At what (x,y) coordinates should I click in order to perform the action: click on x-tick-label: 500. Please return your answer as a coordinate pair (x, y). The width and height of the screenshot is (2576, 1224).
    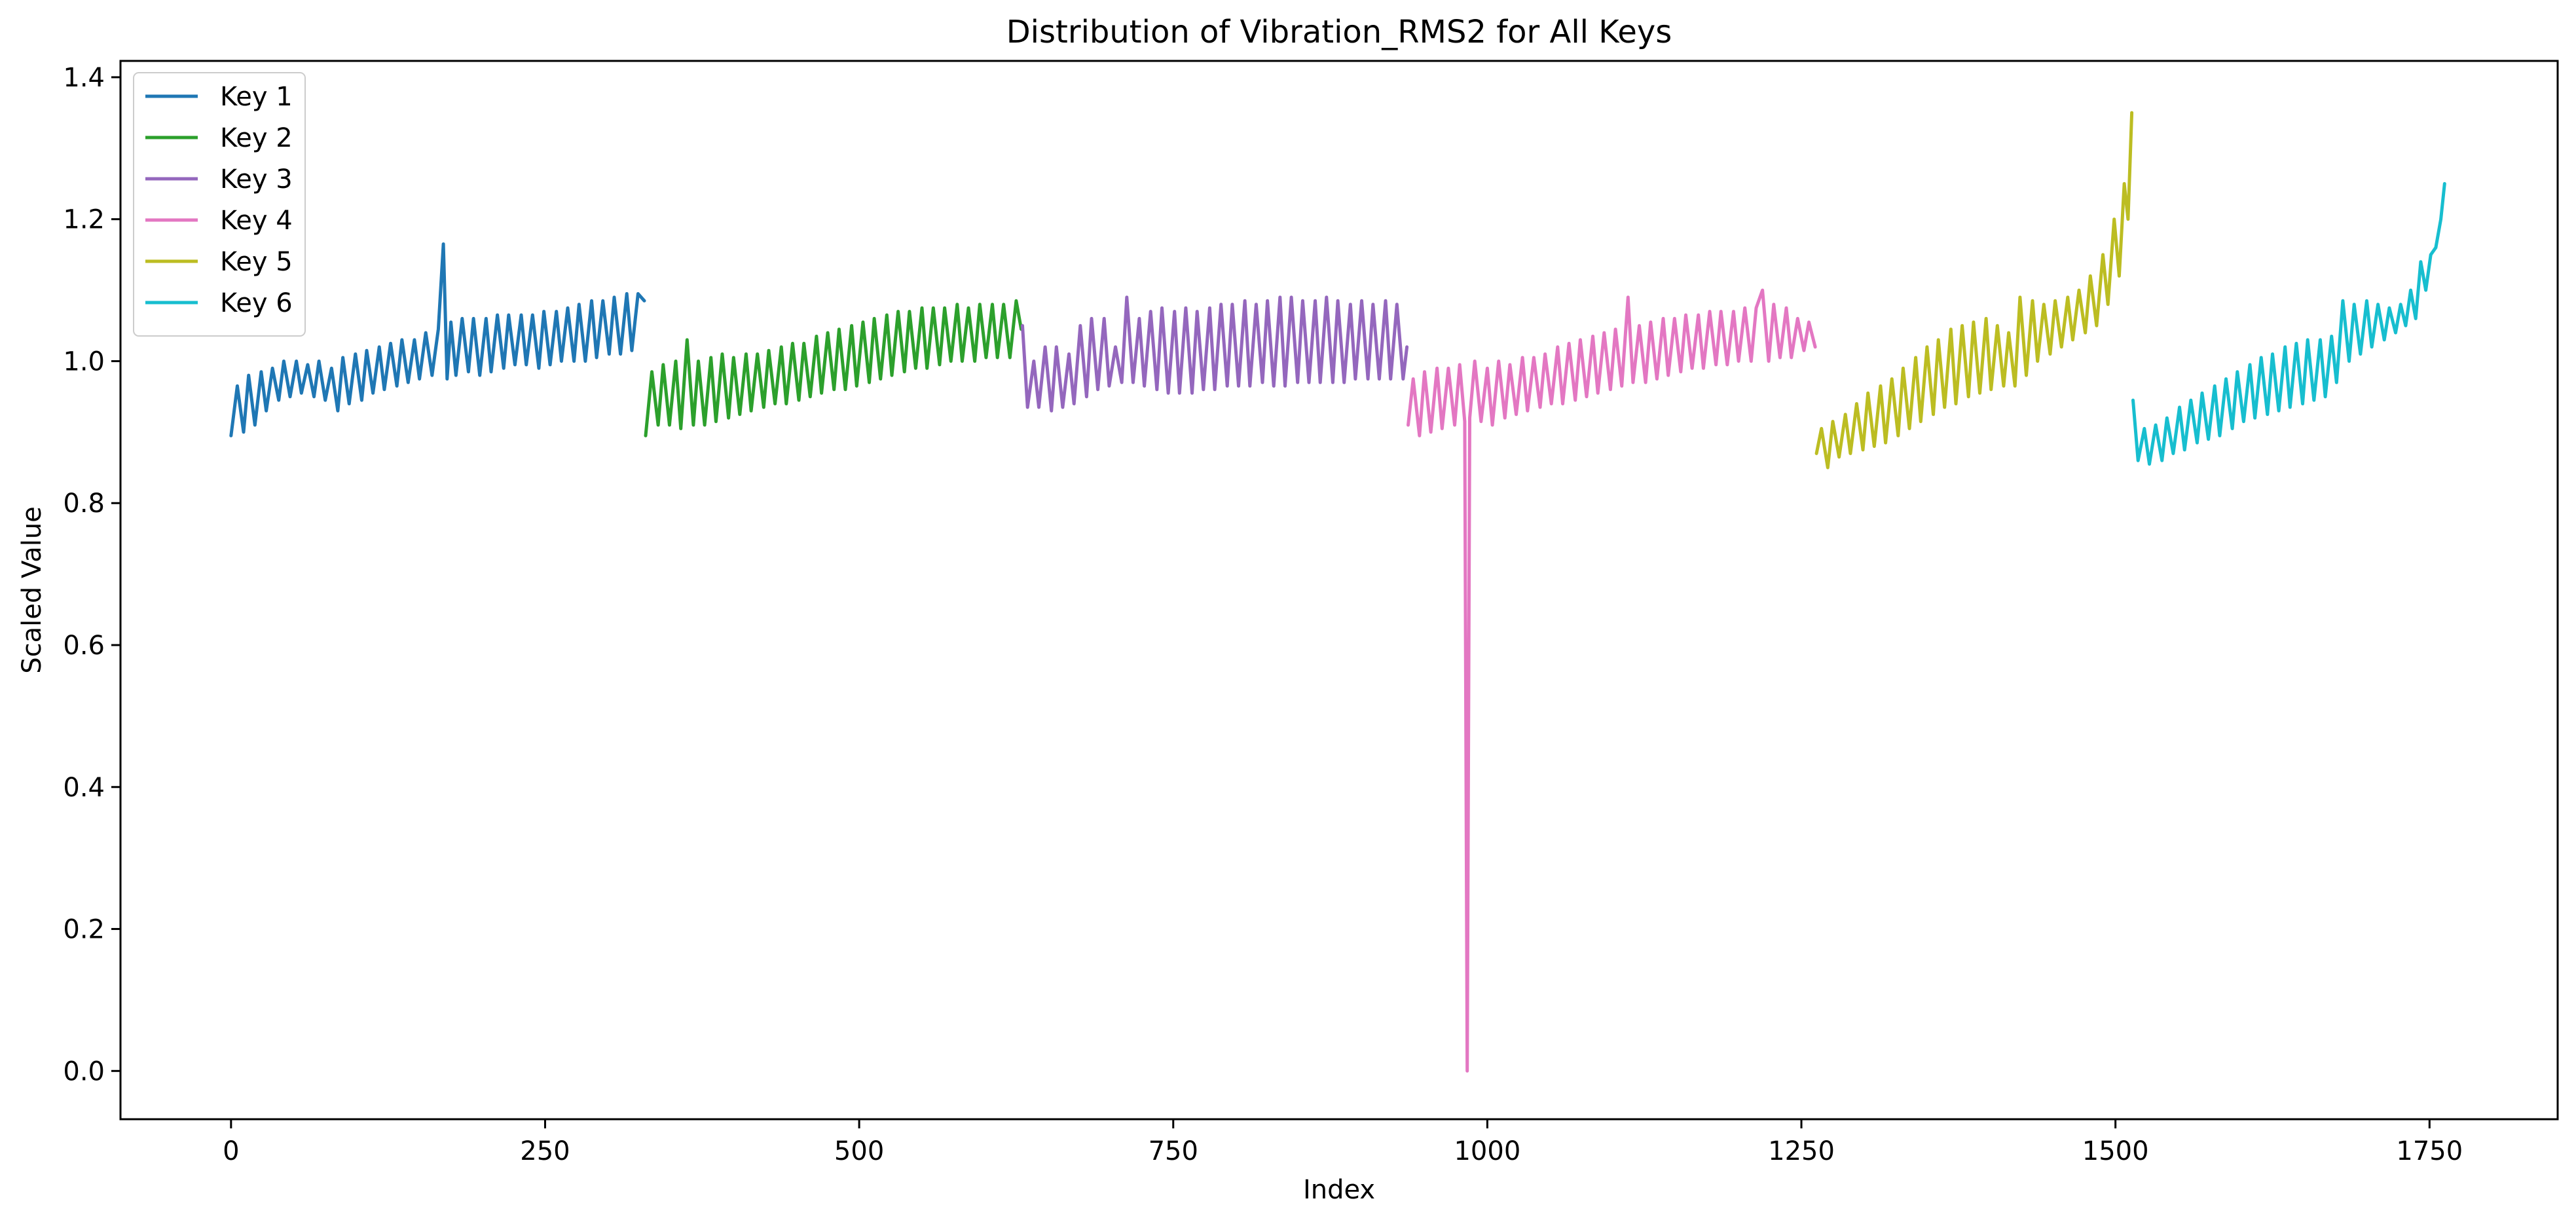
    Looking at the image, I should click on (859, 1151).